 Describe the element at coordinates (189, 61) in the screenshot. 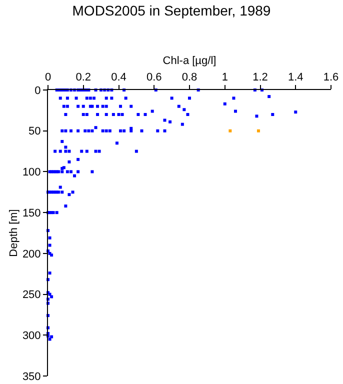

I see `x-axis-title: Chl-a [µg/l]` at that location.